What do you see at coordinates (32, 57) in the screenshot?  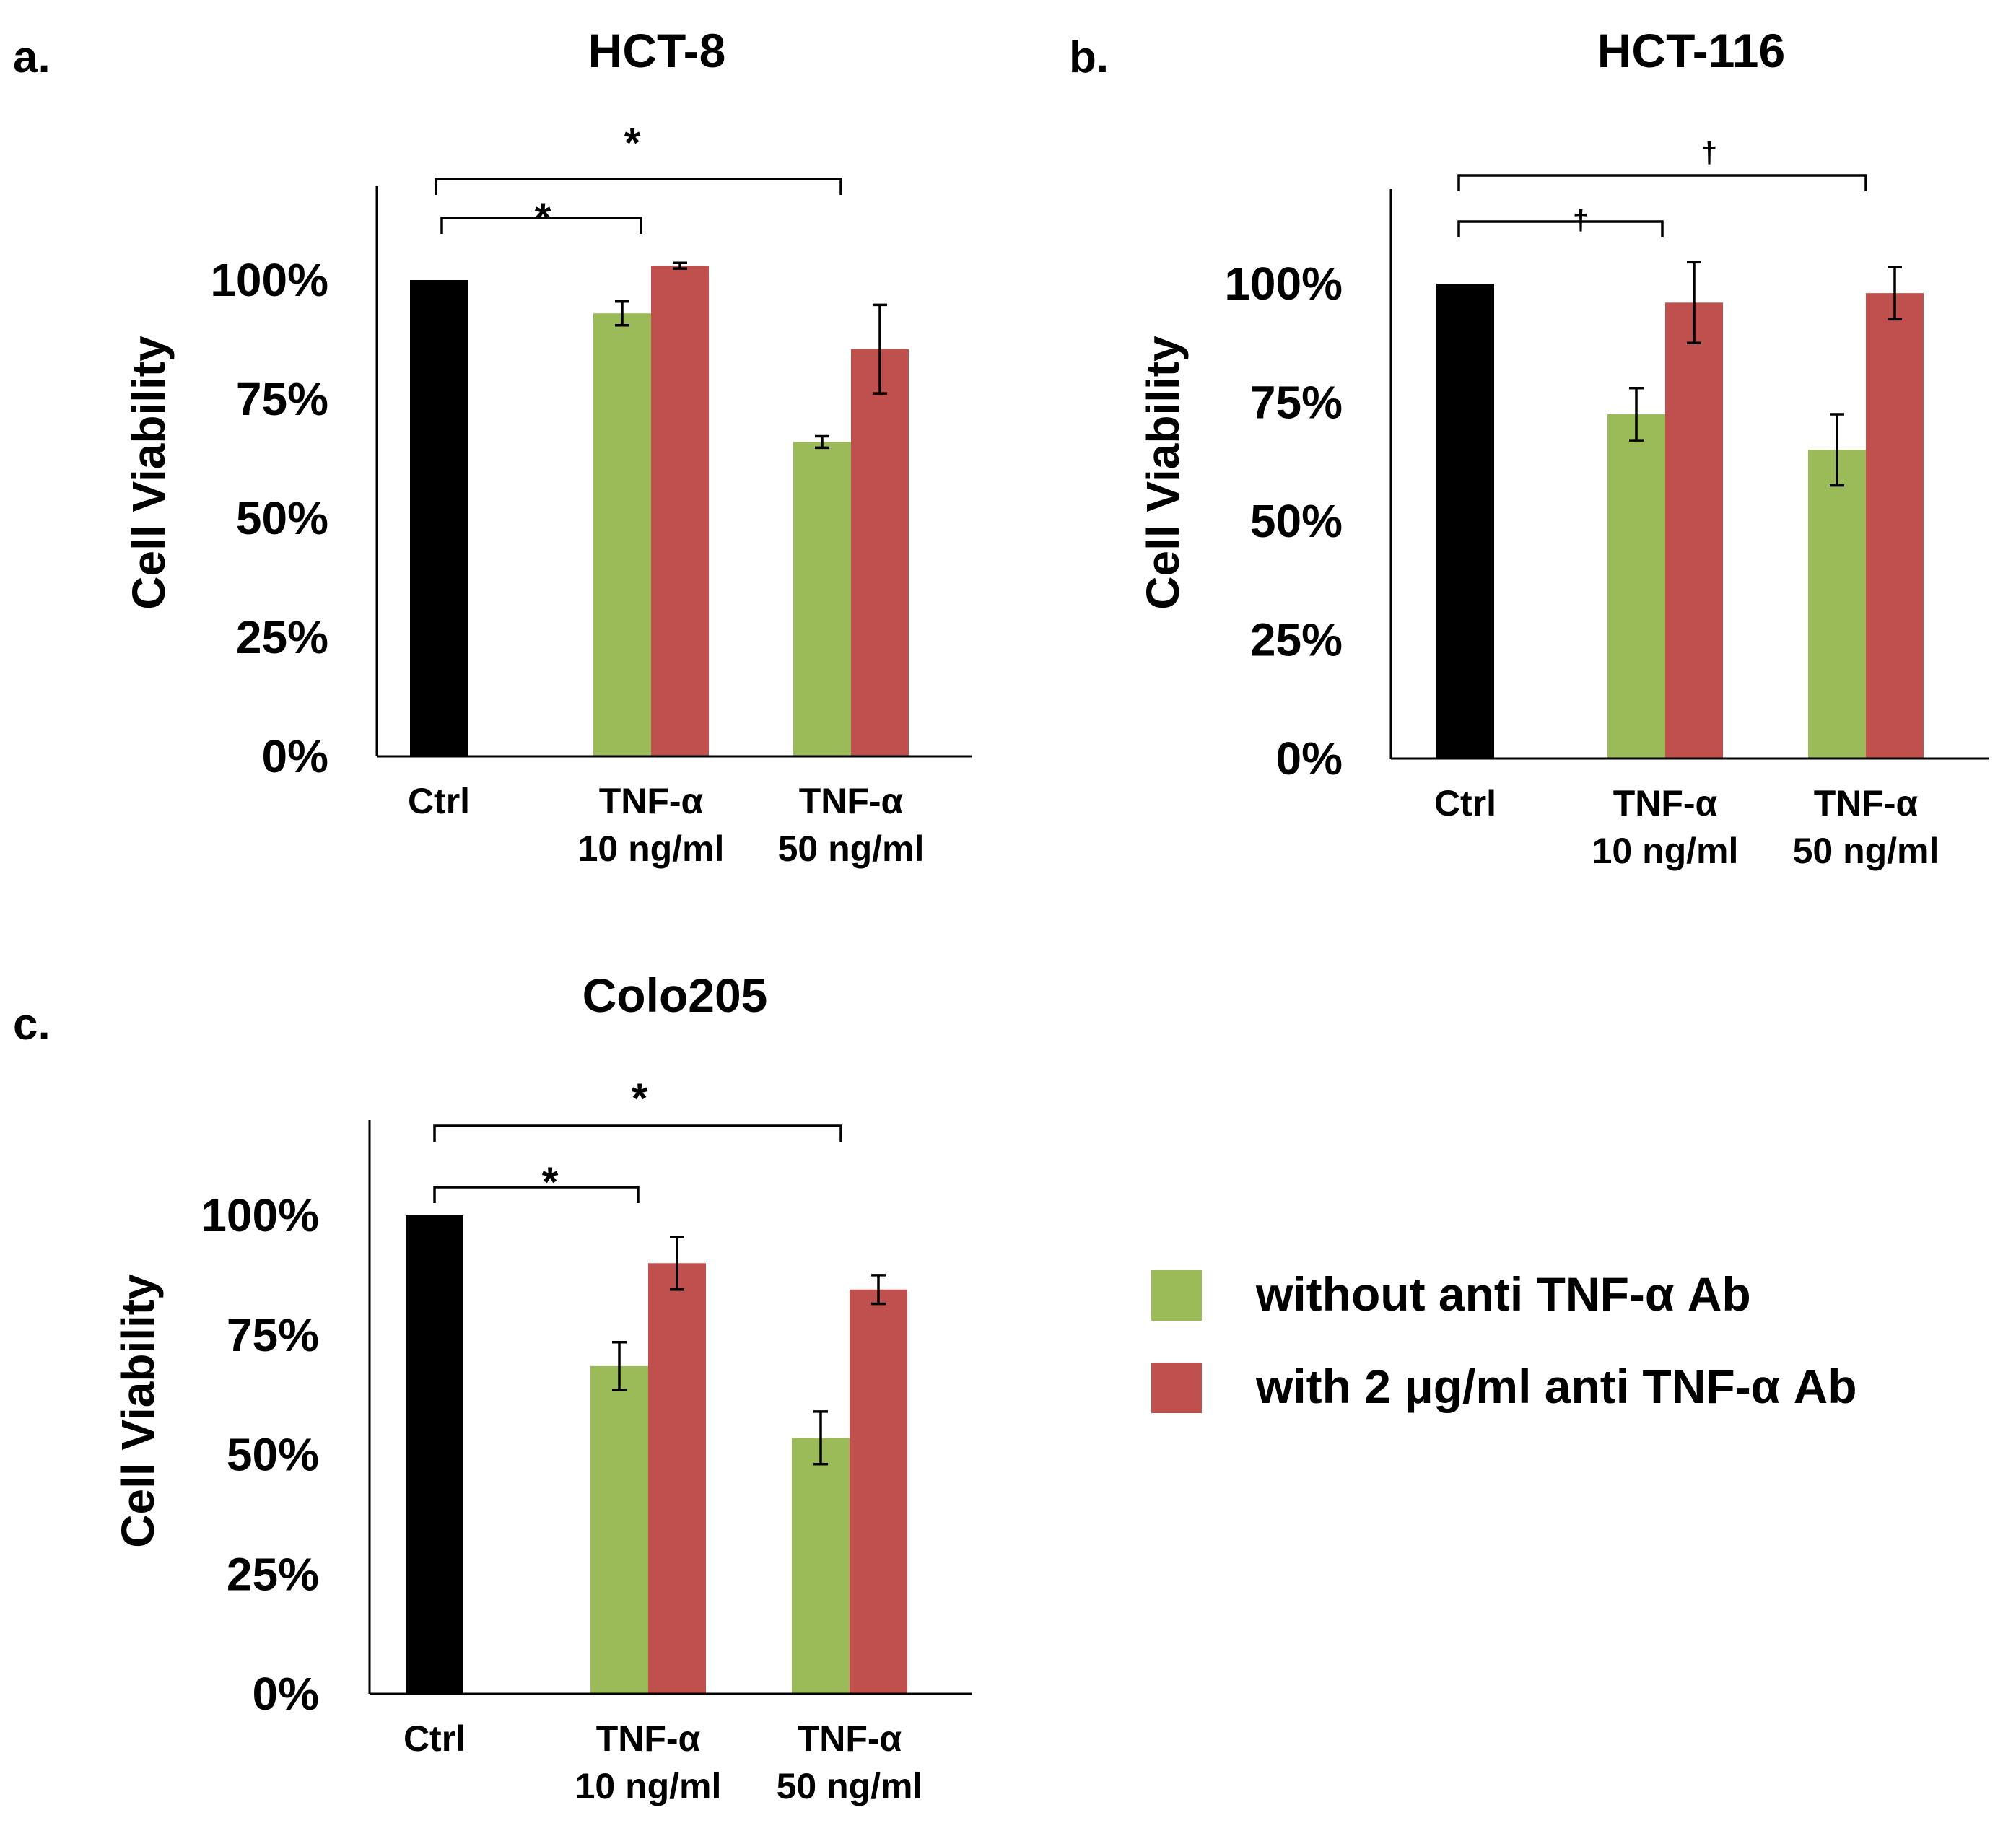 I see `panel-letter: a.` at bounding box center [32, 57].